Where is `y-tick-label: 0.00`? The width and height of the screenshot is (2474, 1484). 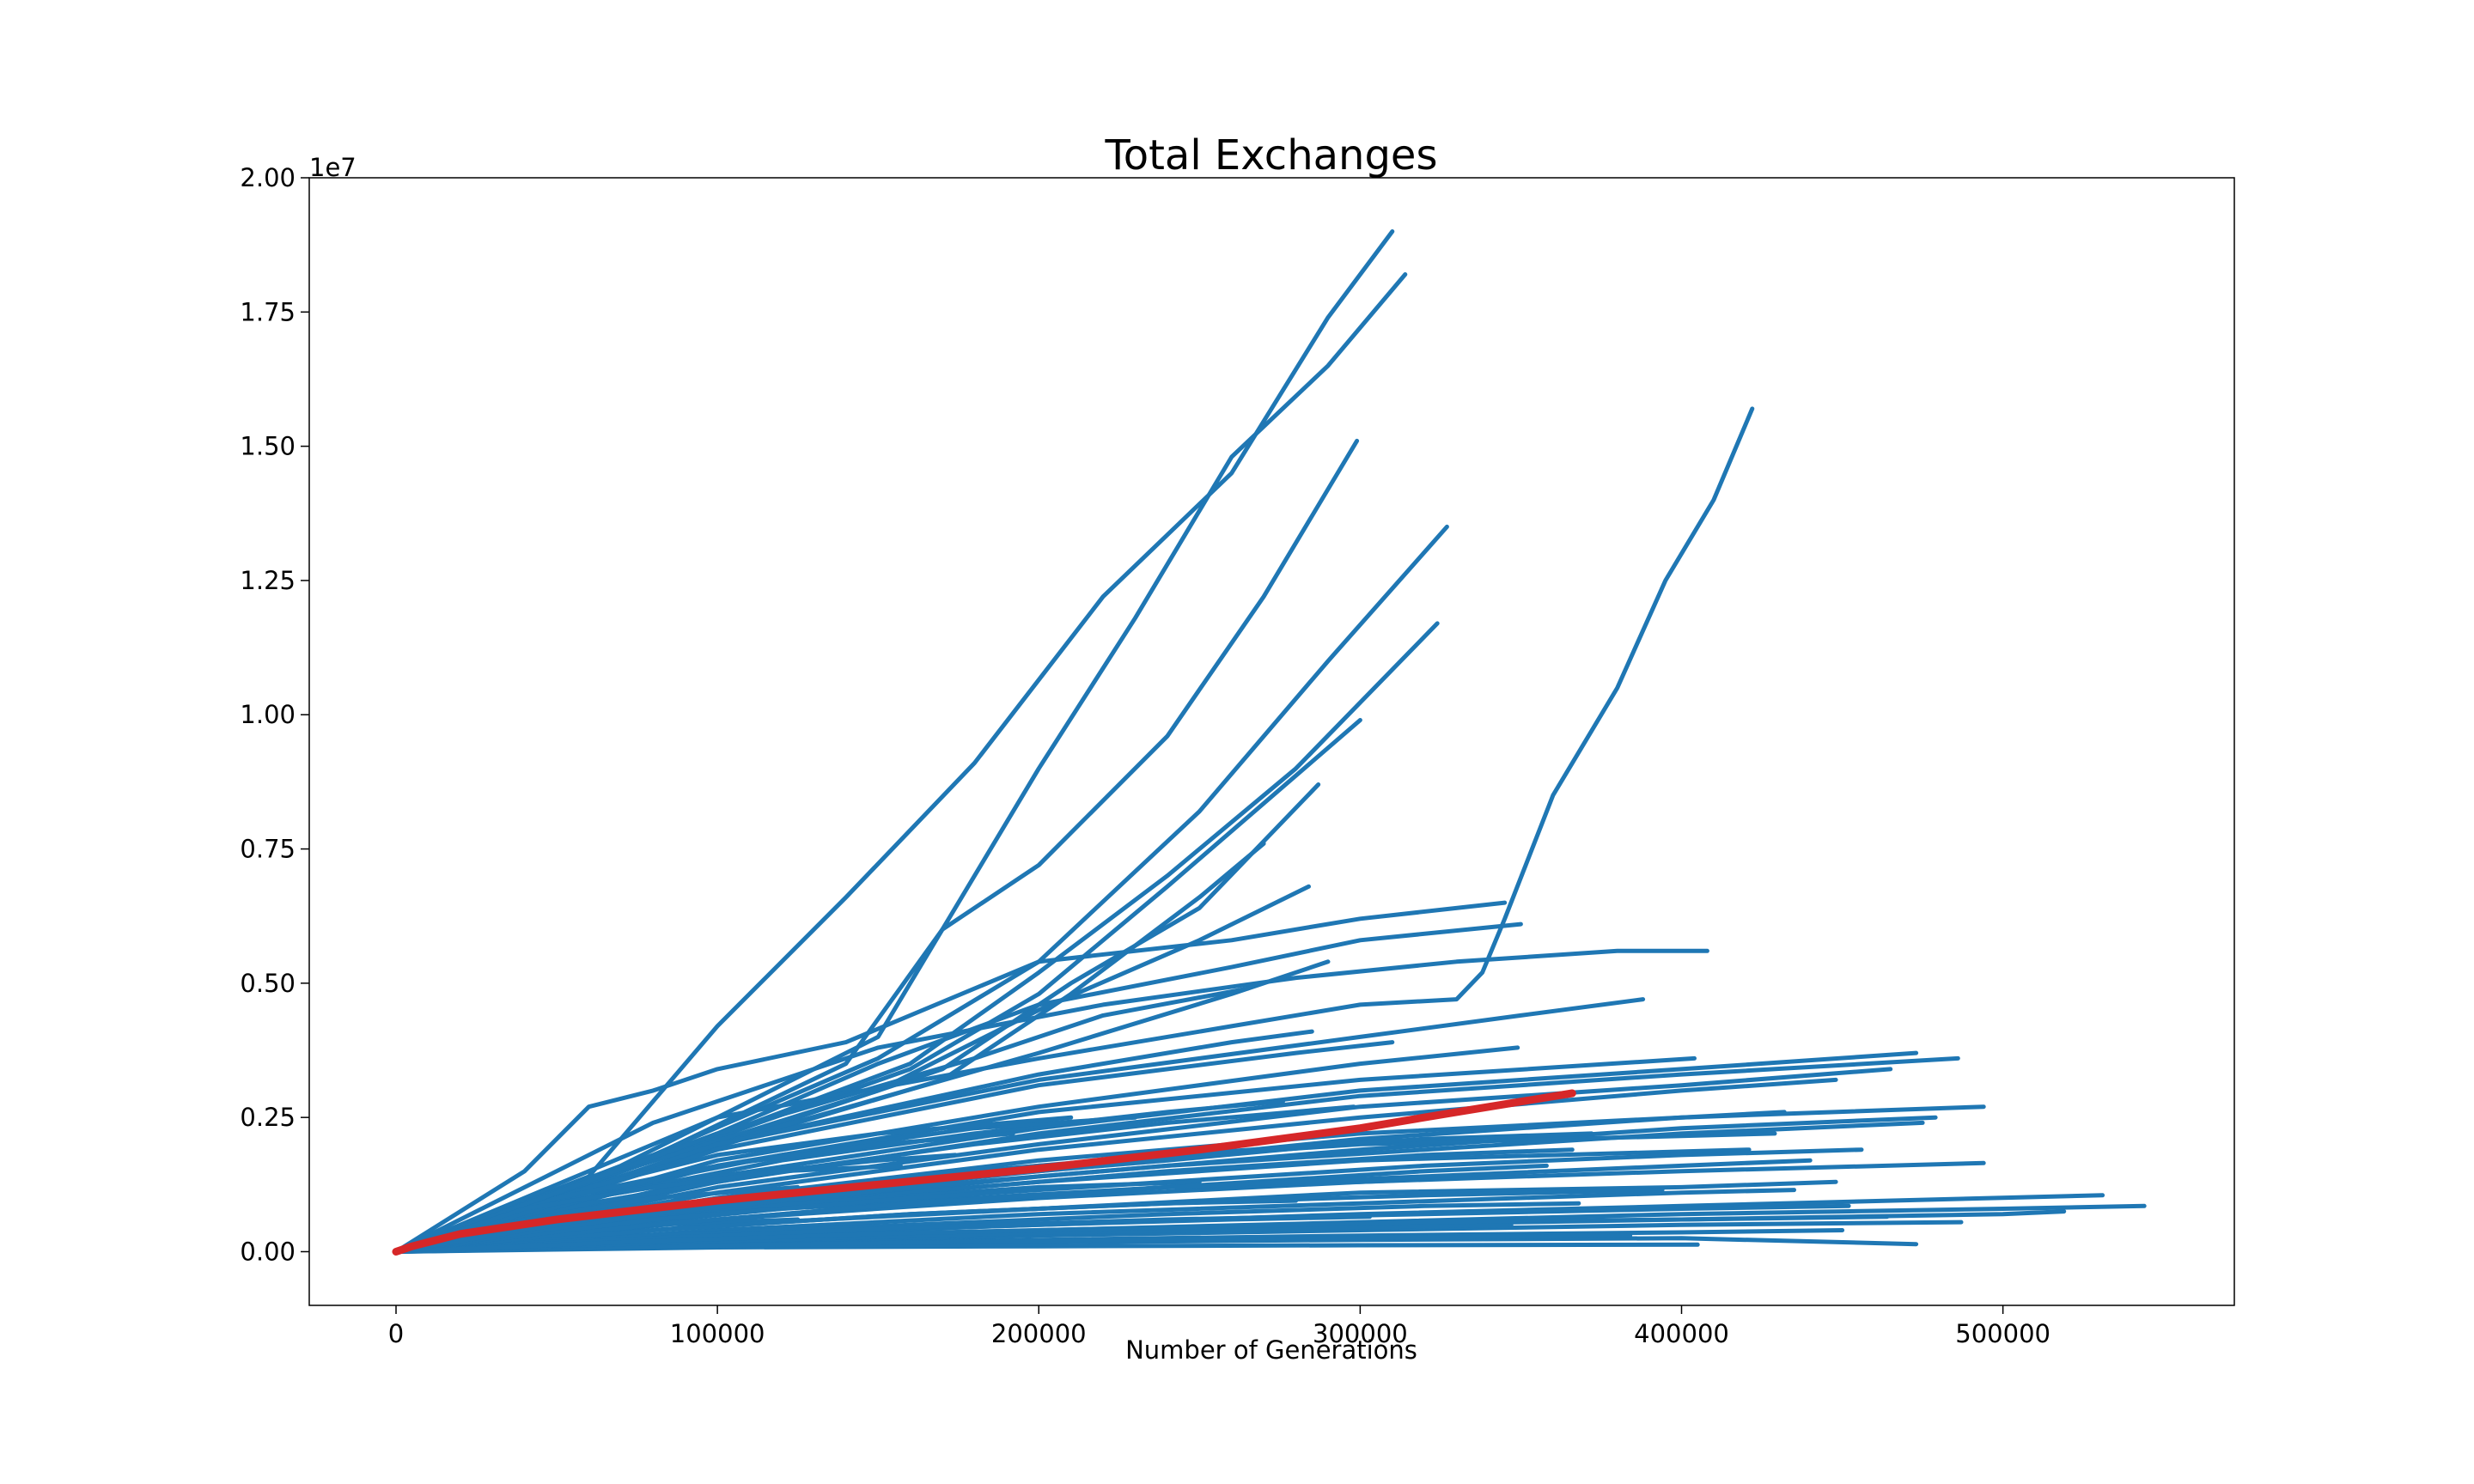 y-tick-label: 0.00 is located at coordinates (268, 1252).